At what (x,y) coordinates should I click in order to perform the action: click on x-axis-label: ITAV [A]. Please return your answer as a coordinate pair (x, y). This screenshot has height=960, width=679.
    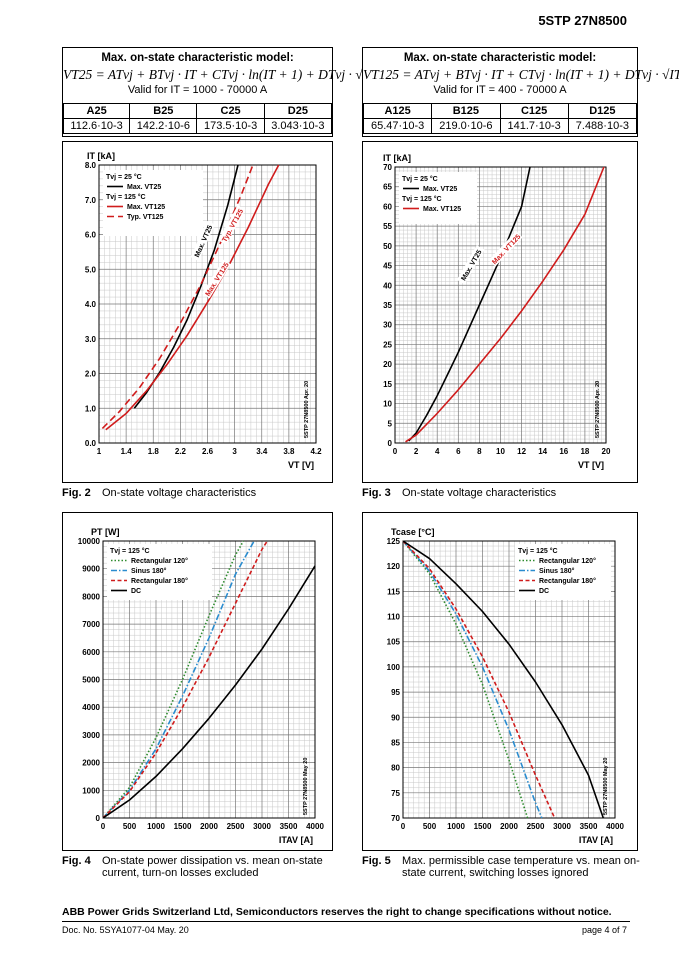
    Looking at the image, I should click on (596, 840).